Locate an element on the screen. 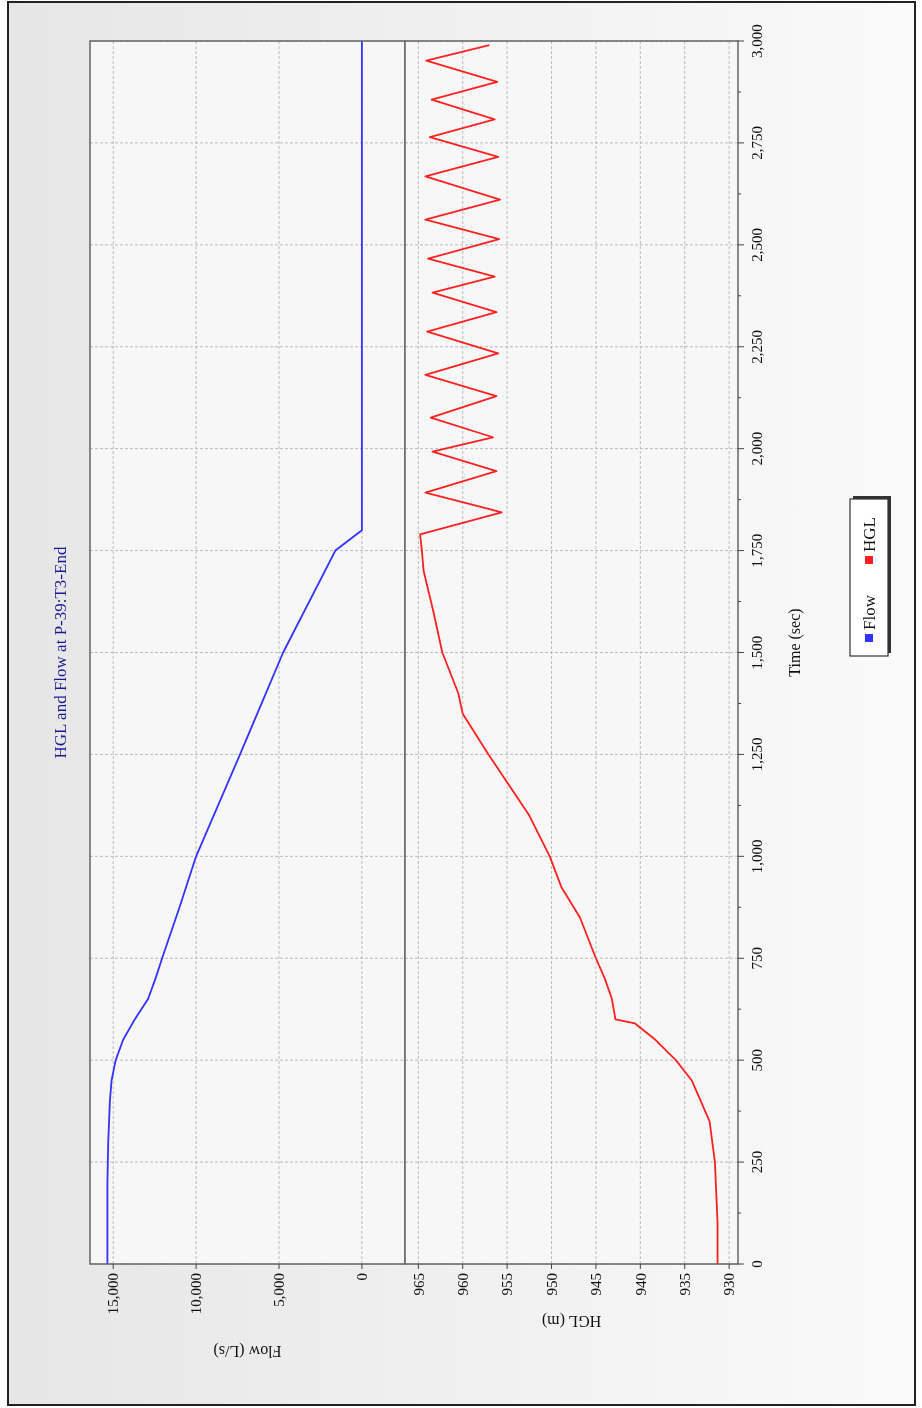 This screenshot has height=1408, width=922. text: HGL is located at coordinates (869, 534).